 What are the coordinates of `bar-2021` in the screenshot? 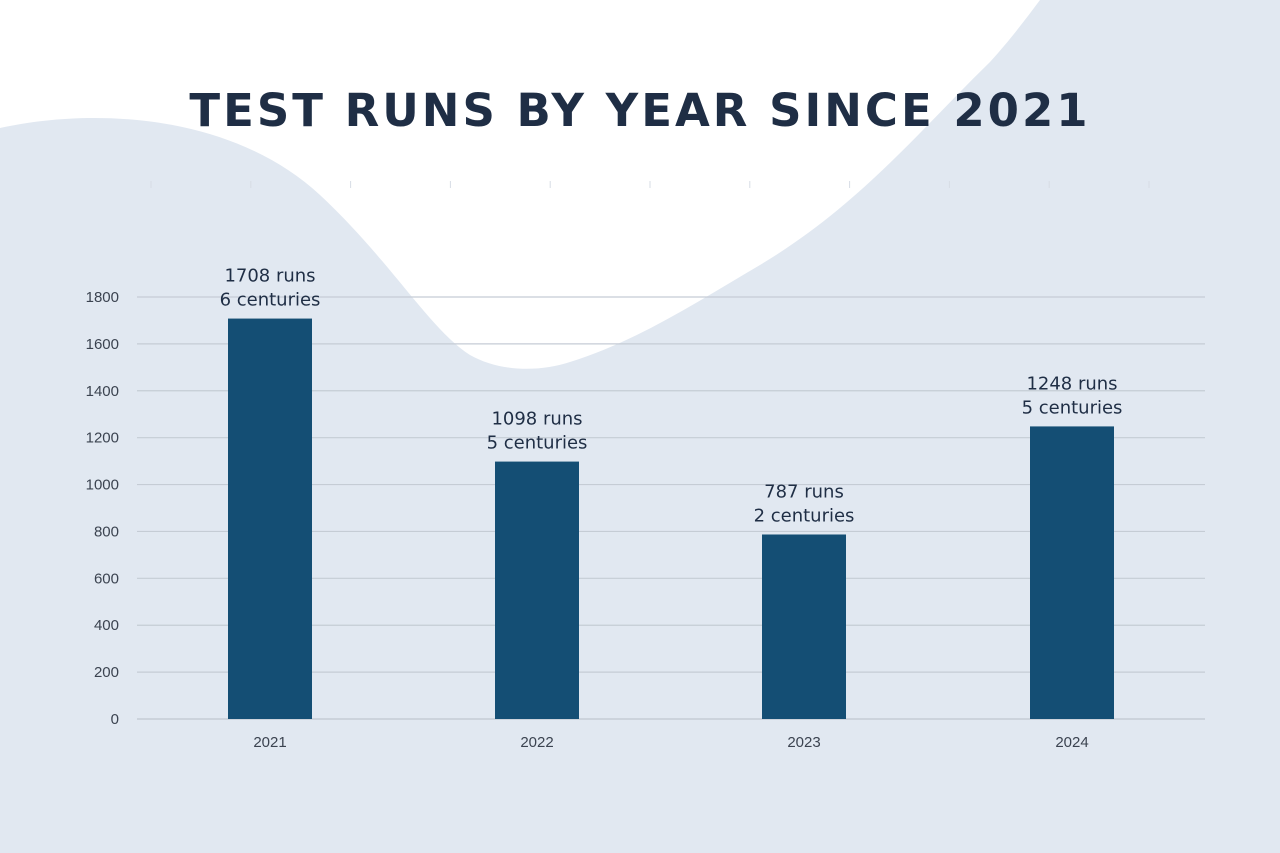 It's located at (270, 518).